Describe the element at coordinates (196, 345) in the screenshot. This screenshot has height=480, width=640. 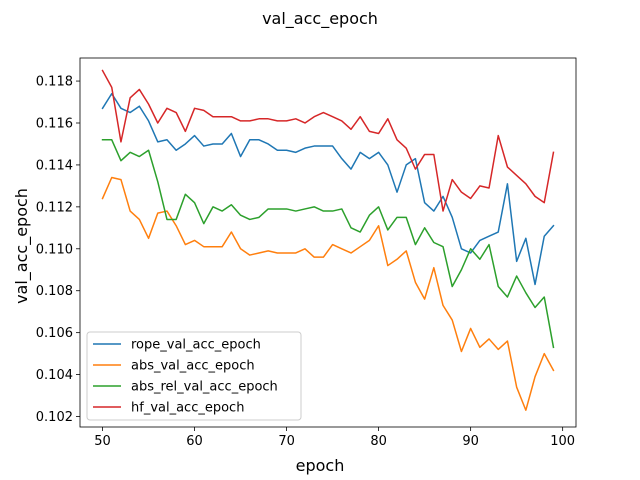
I see `legend-label-1: rope_val_acc_epoch` at that location.